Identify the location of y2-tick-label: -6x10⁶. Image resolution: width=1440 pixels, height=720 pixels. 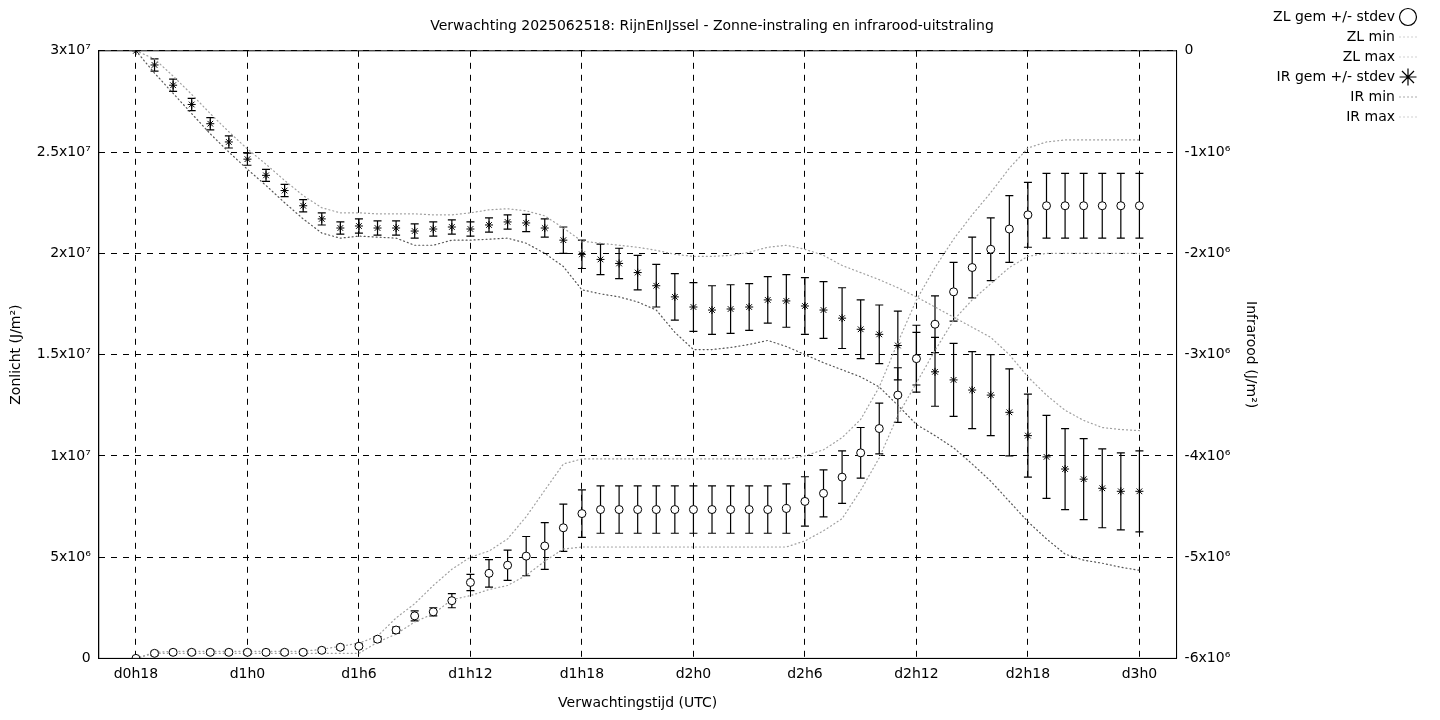
(1207, 657).